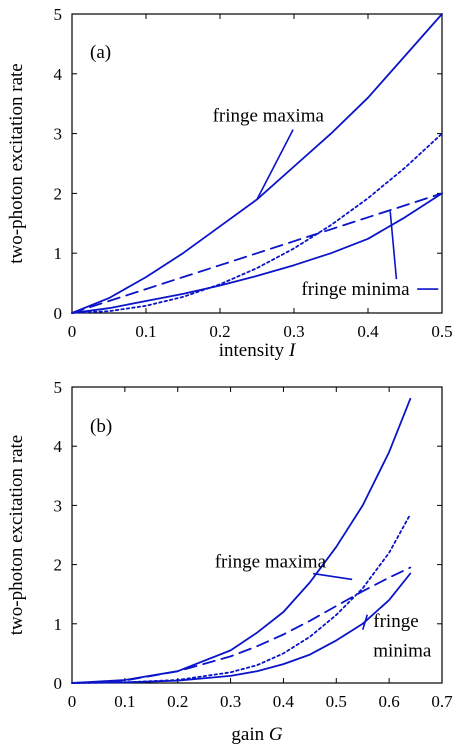  What do you see at coordinates (100, 52) in the screenshot?
I see `panel-tag: (a)` at bounding box center [100, 52].